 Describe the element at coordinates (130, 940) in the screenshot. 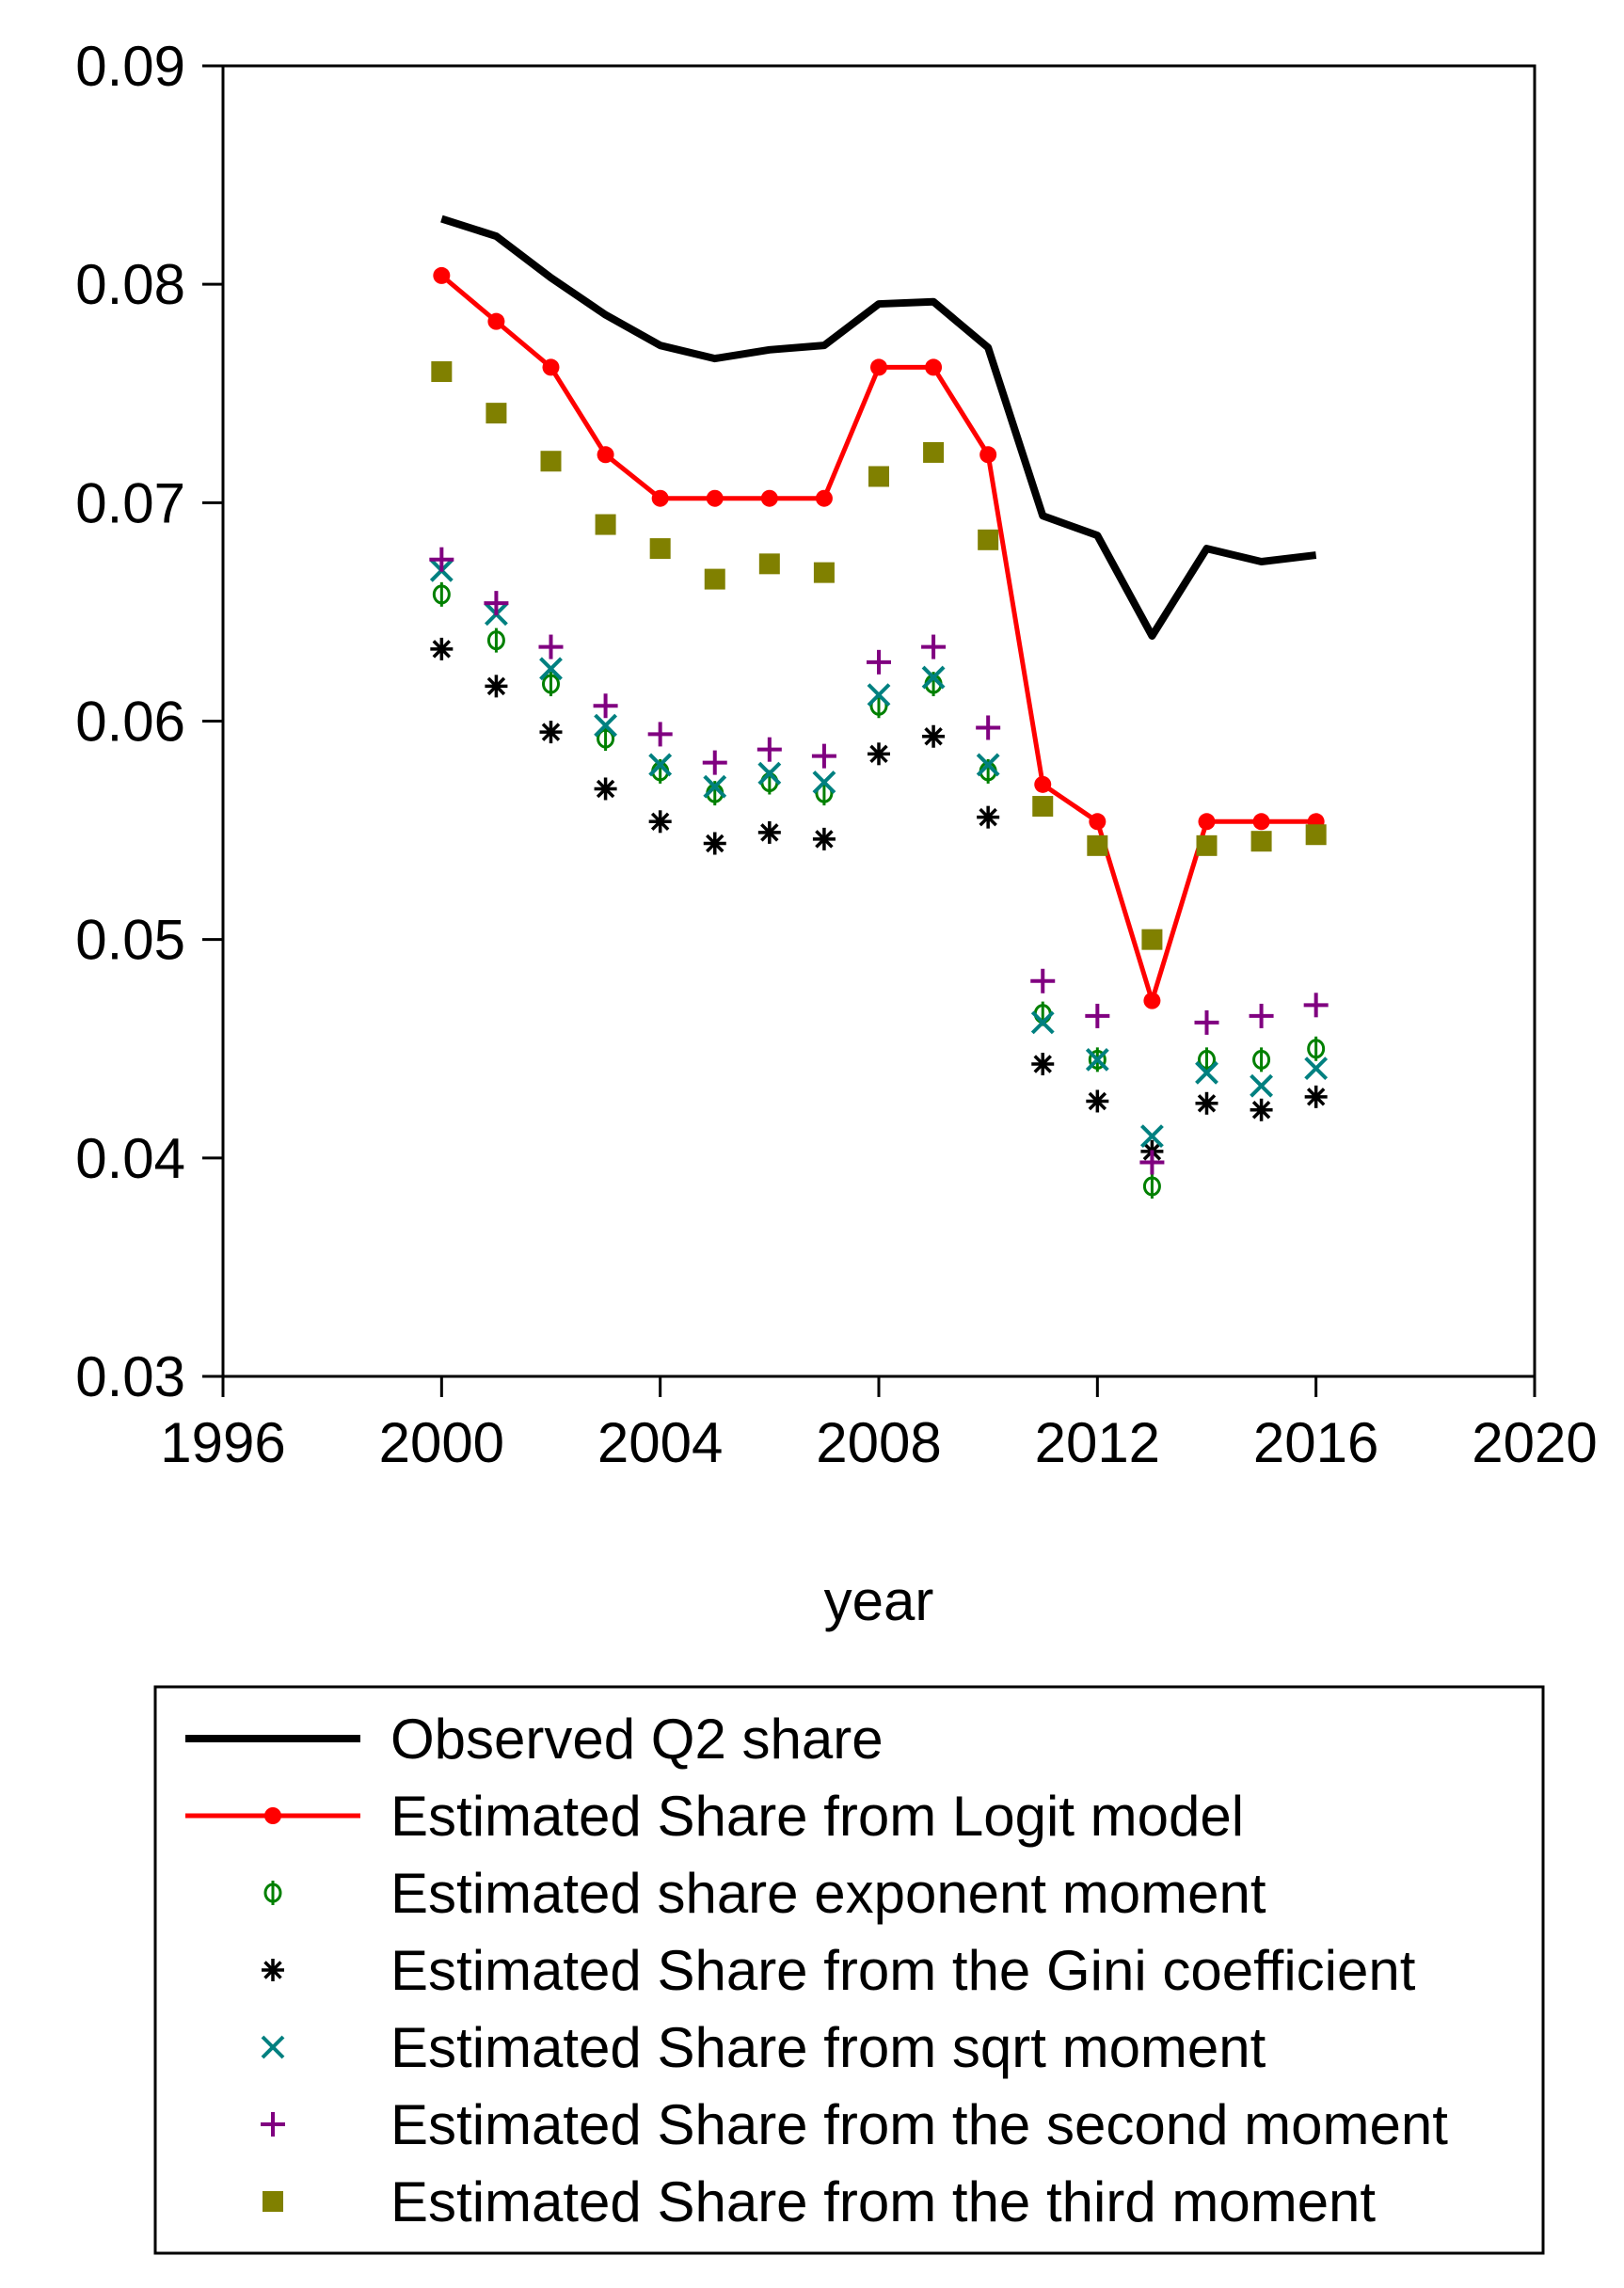

I see `y-tick-label: 0.05` at that location.